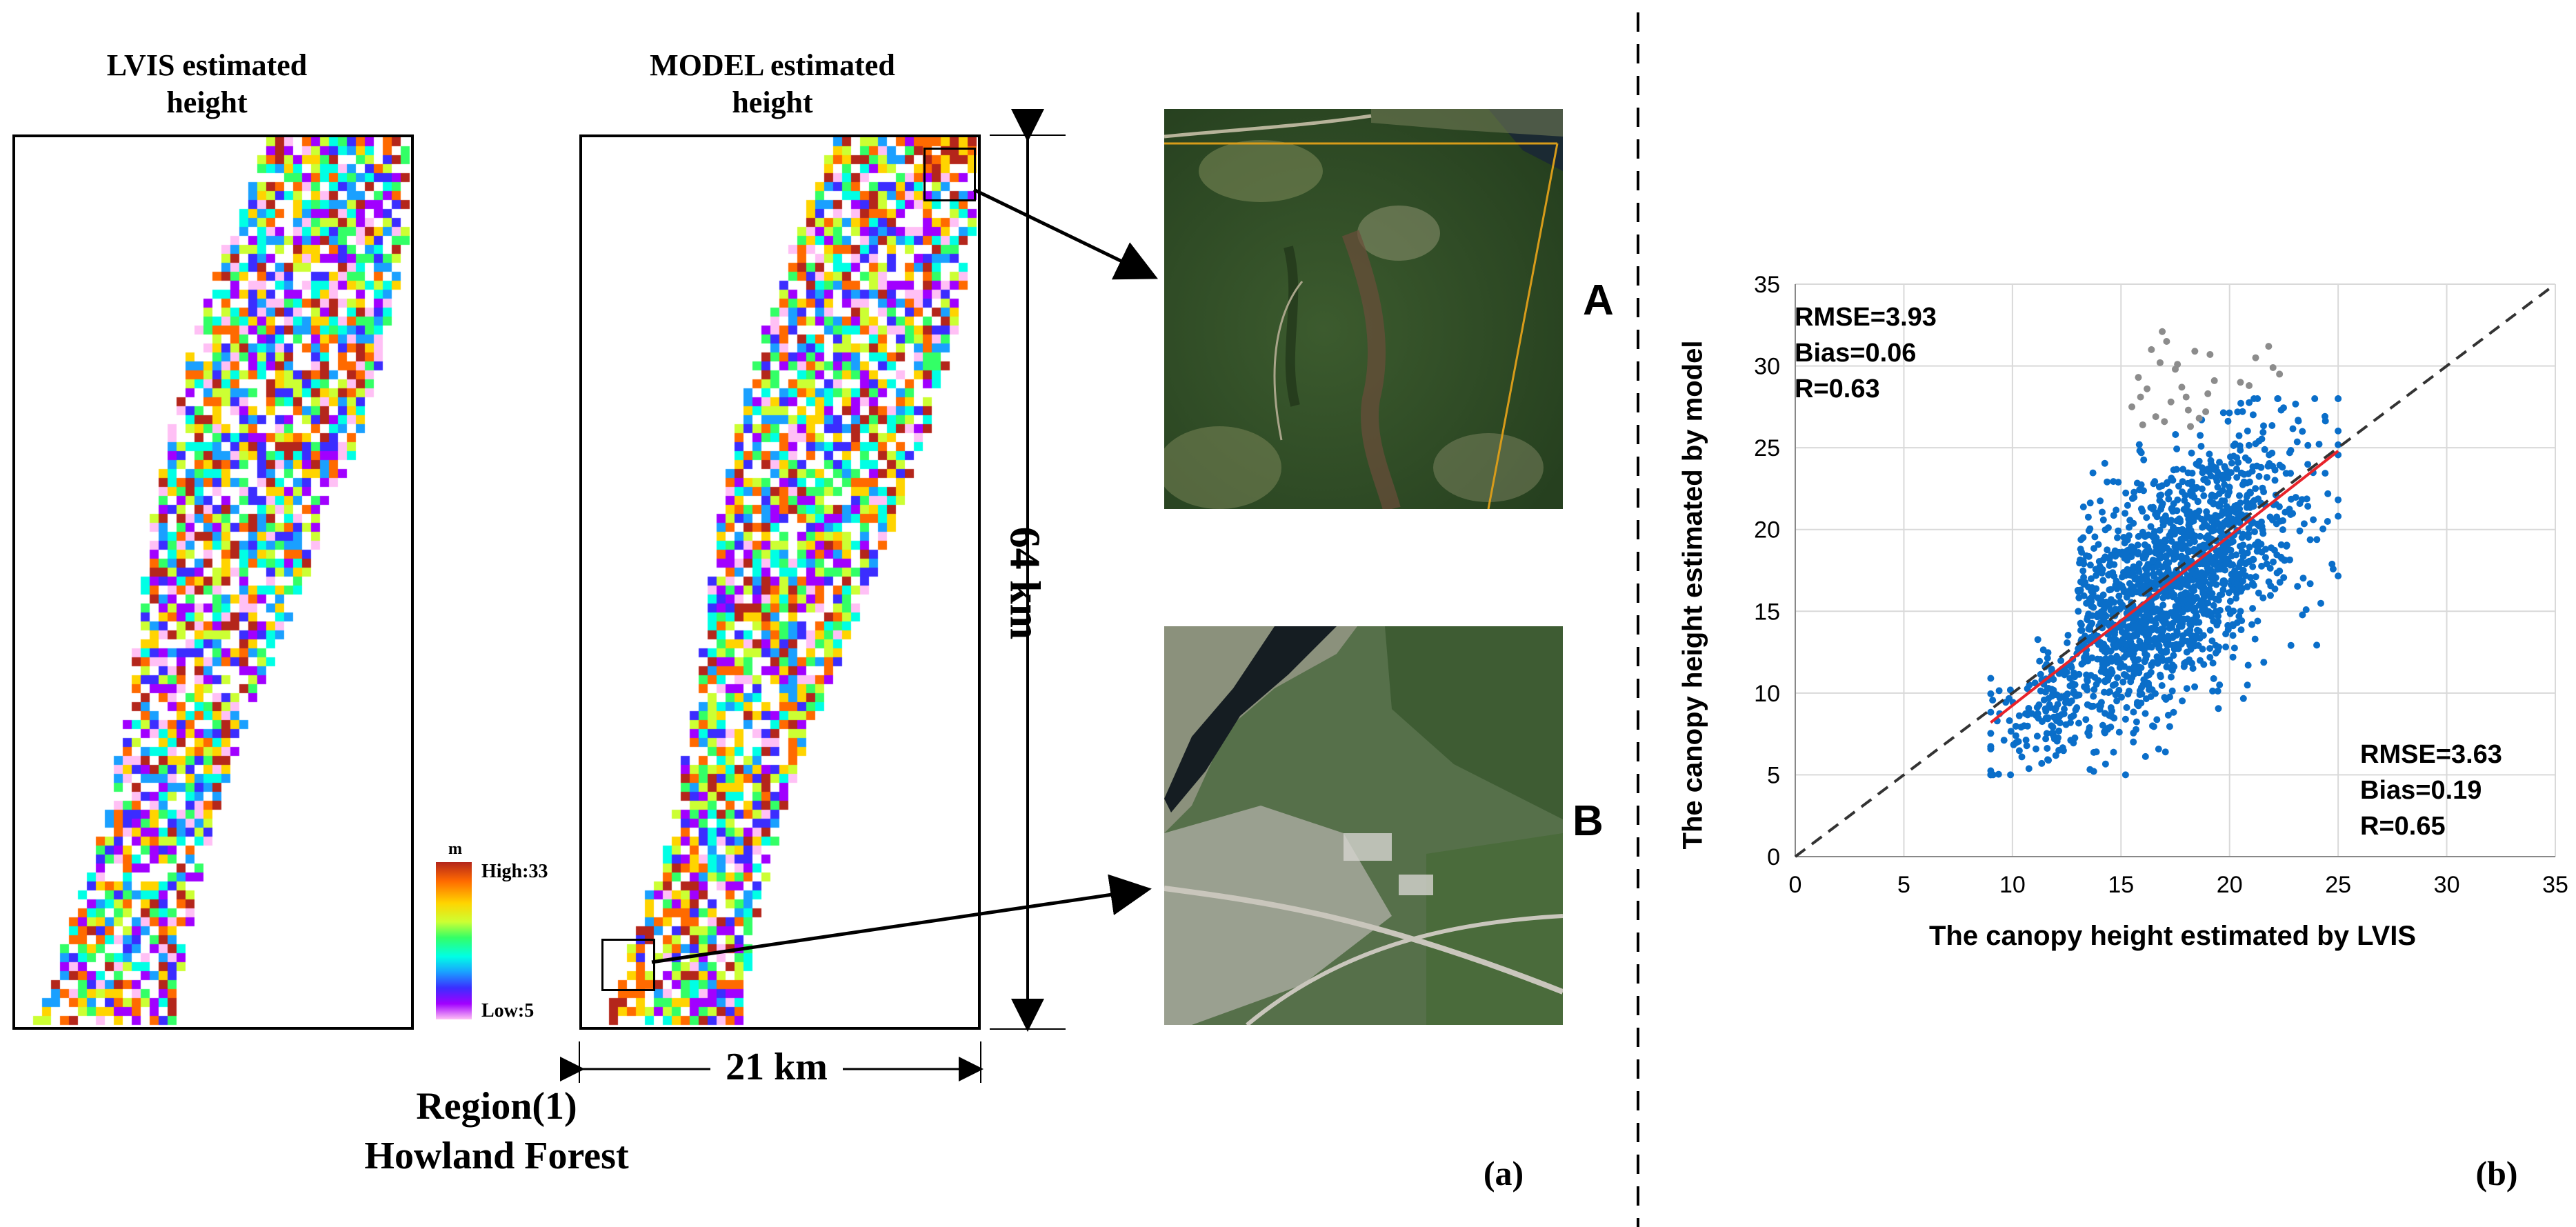  I want to click on fit-line, so click(2164, 587).